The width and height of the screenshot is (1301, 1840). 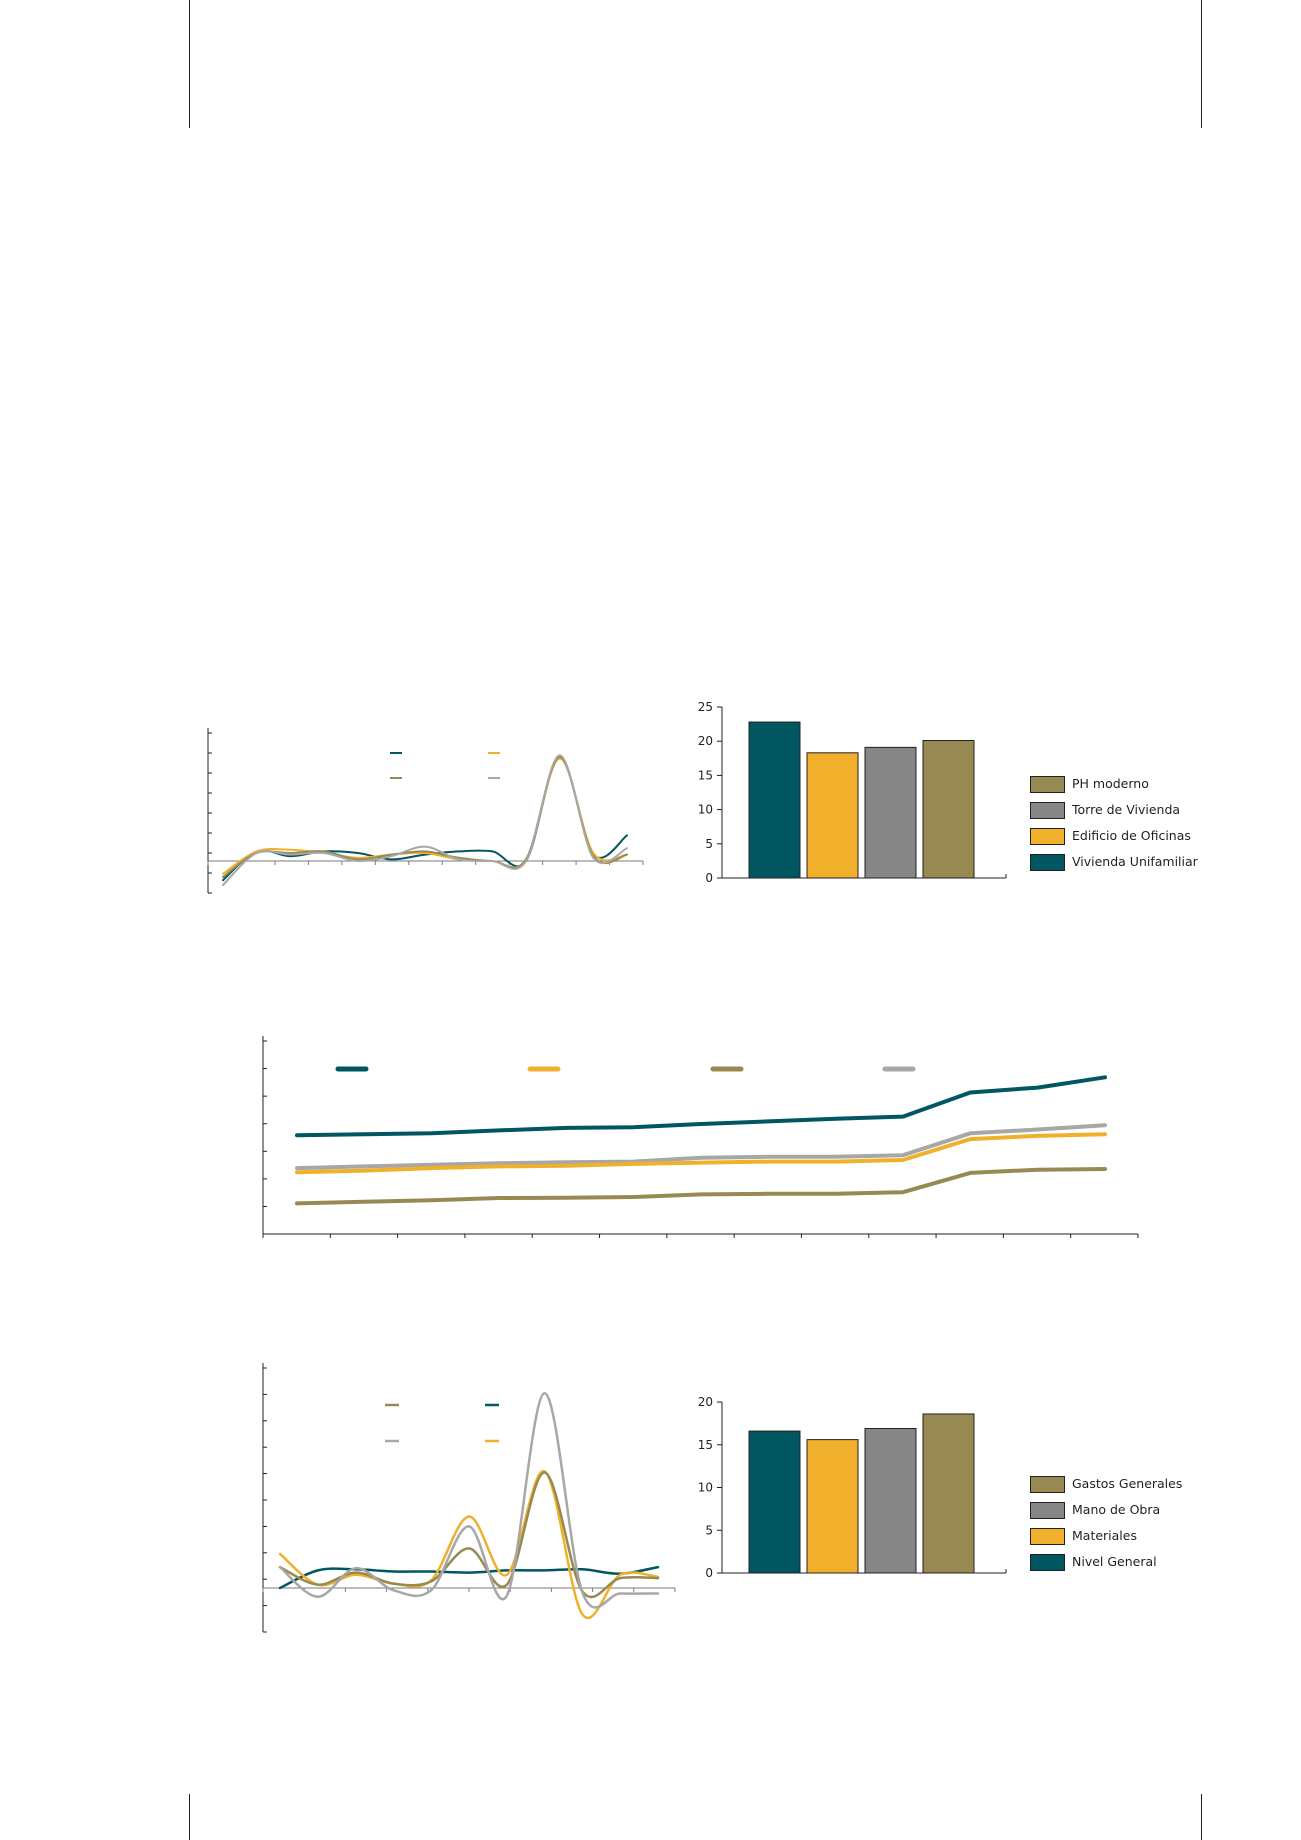 I want to click on chart3-series-3-line, so click(x=701, y=1186).